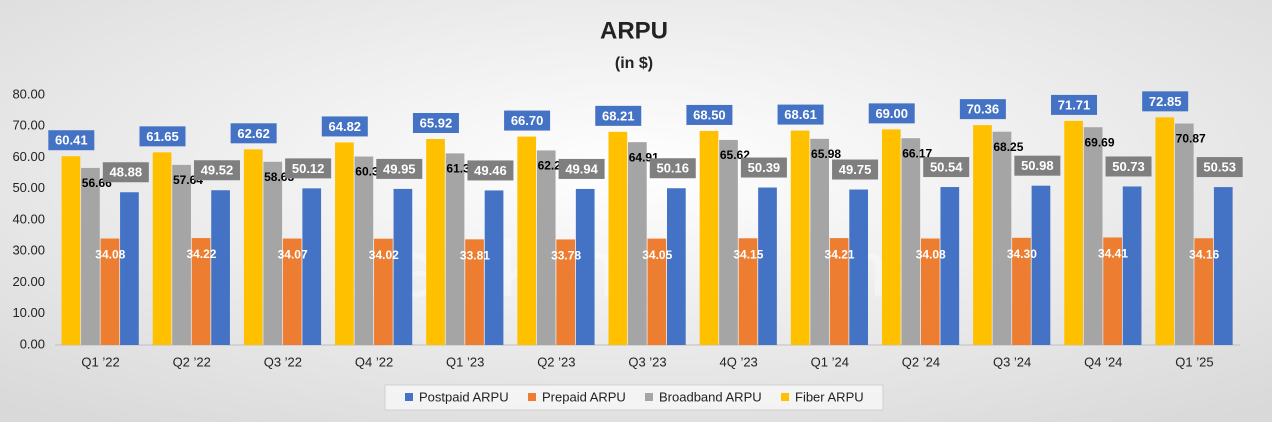 The width and height of the screenshot is (1272, 422). I want to click on data-label: 65.92, so click(436, 122).